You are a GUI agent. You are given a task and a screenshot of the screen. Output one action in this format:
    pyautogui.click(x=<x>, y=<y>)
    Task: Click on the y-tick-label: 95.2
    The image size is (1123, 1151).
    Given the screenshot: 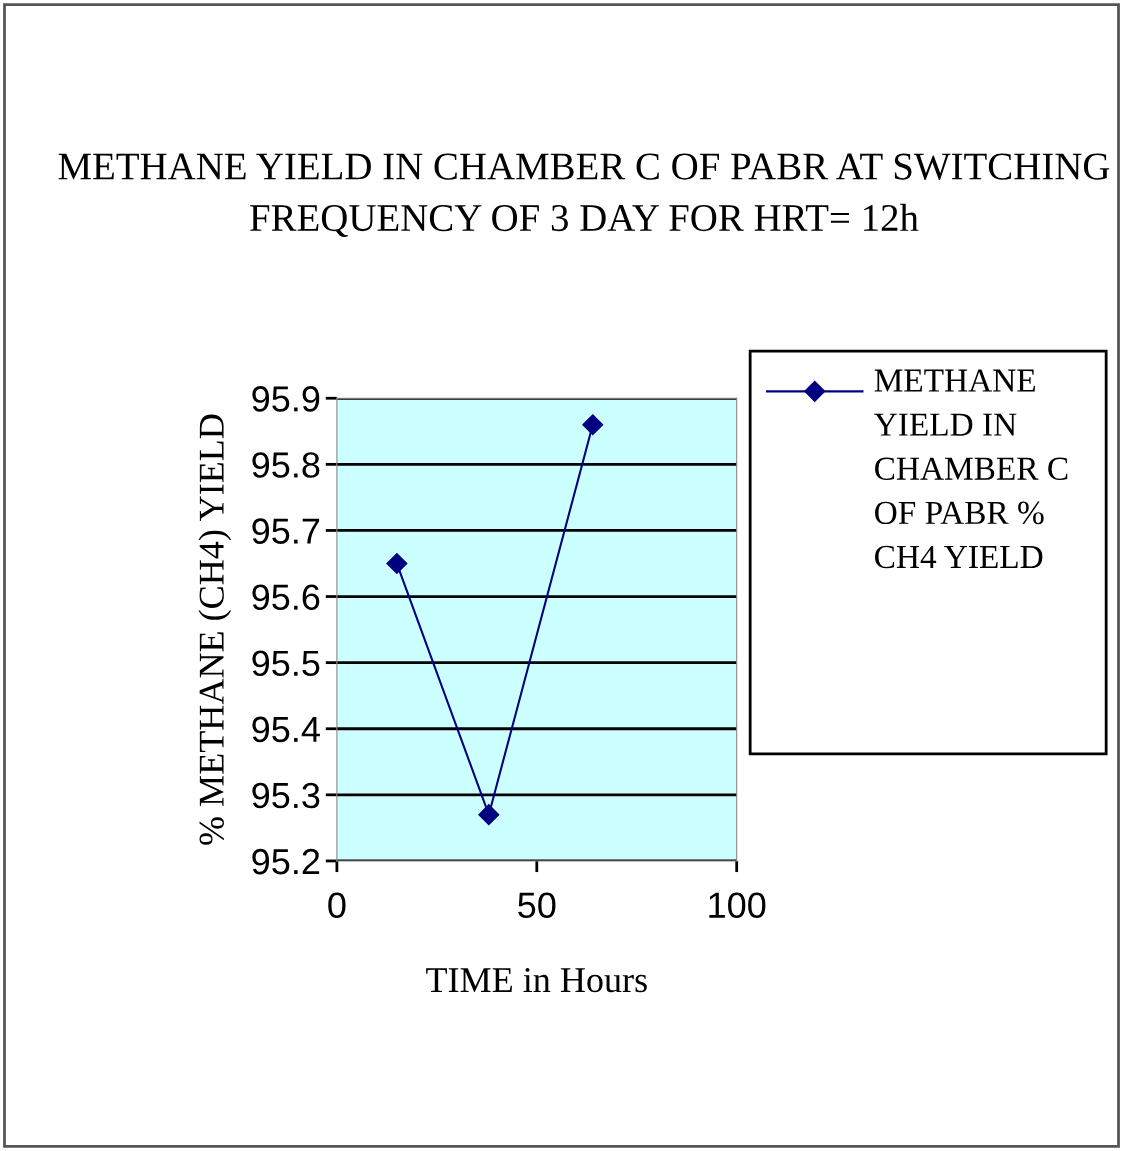 What is the action you would take?
    pyautogui.click(x=286, y=861)
    